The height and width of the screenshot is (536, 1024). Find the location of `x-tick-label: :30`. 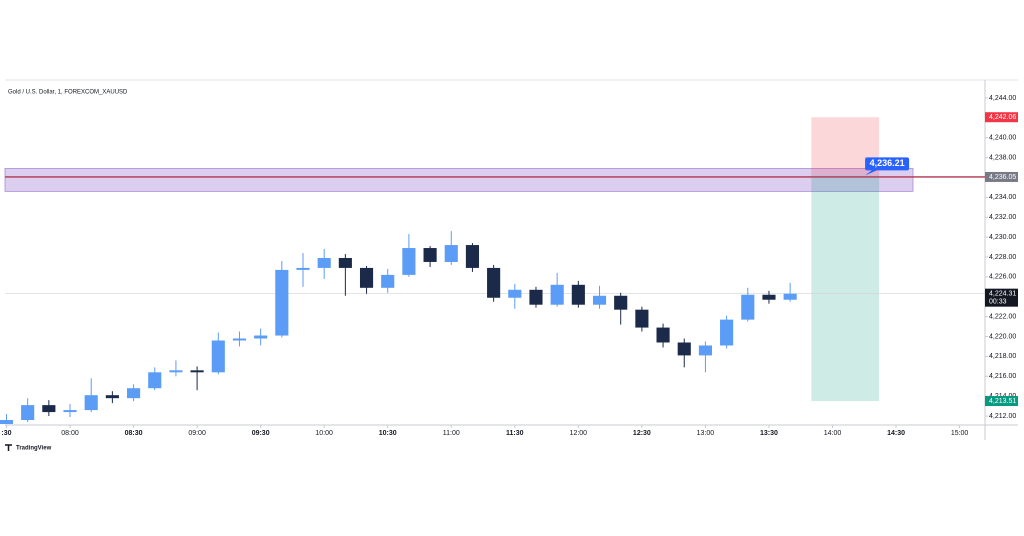

x-tick-label: :30 is located at coordinates (6, 433).